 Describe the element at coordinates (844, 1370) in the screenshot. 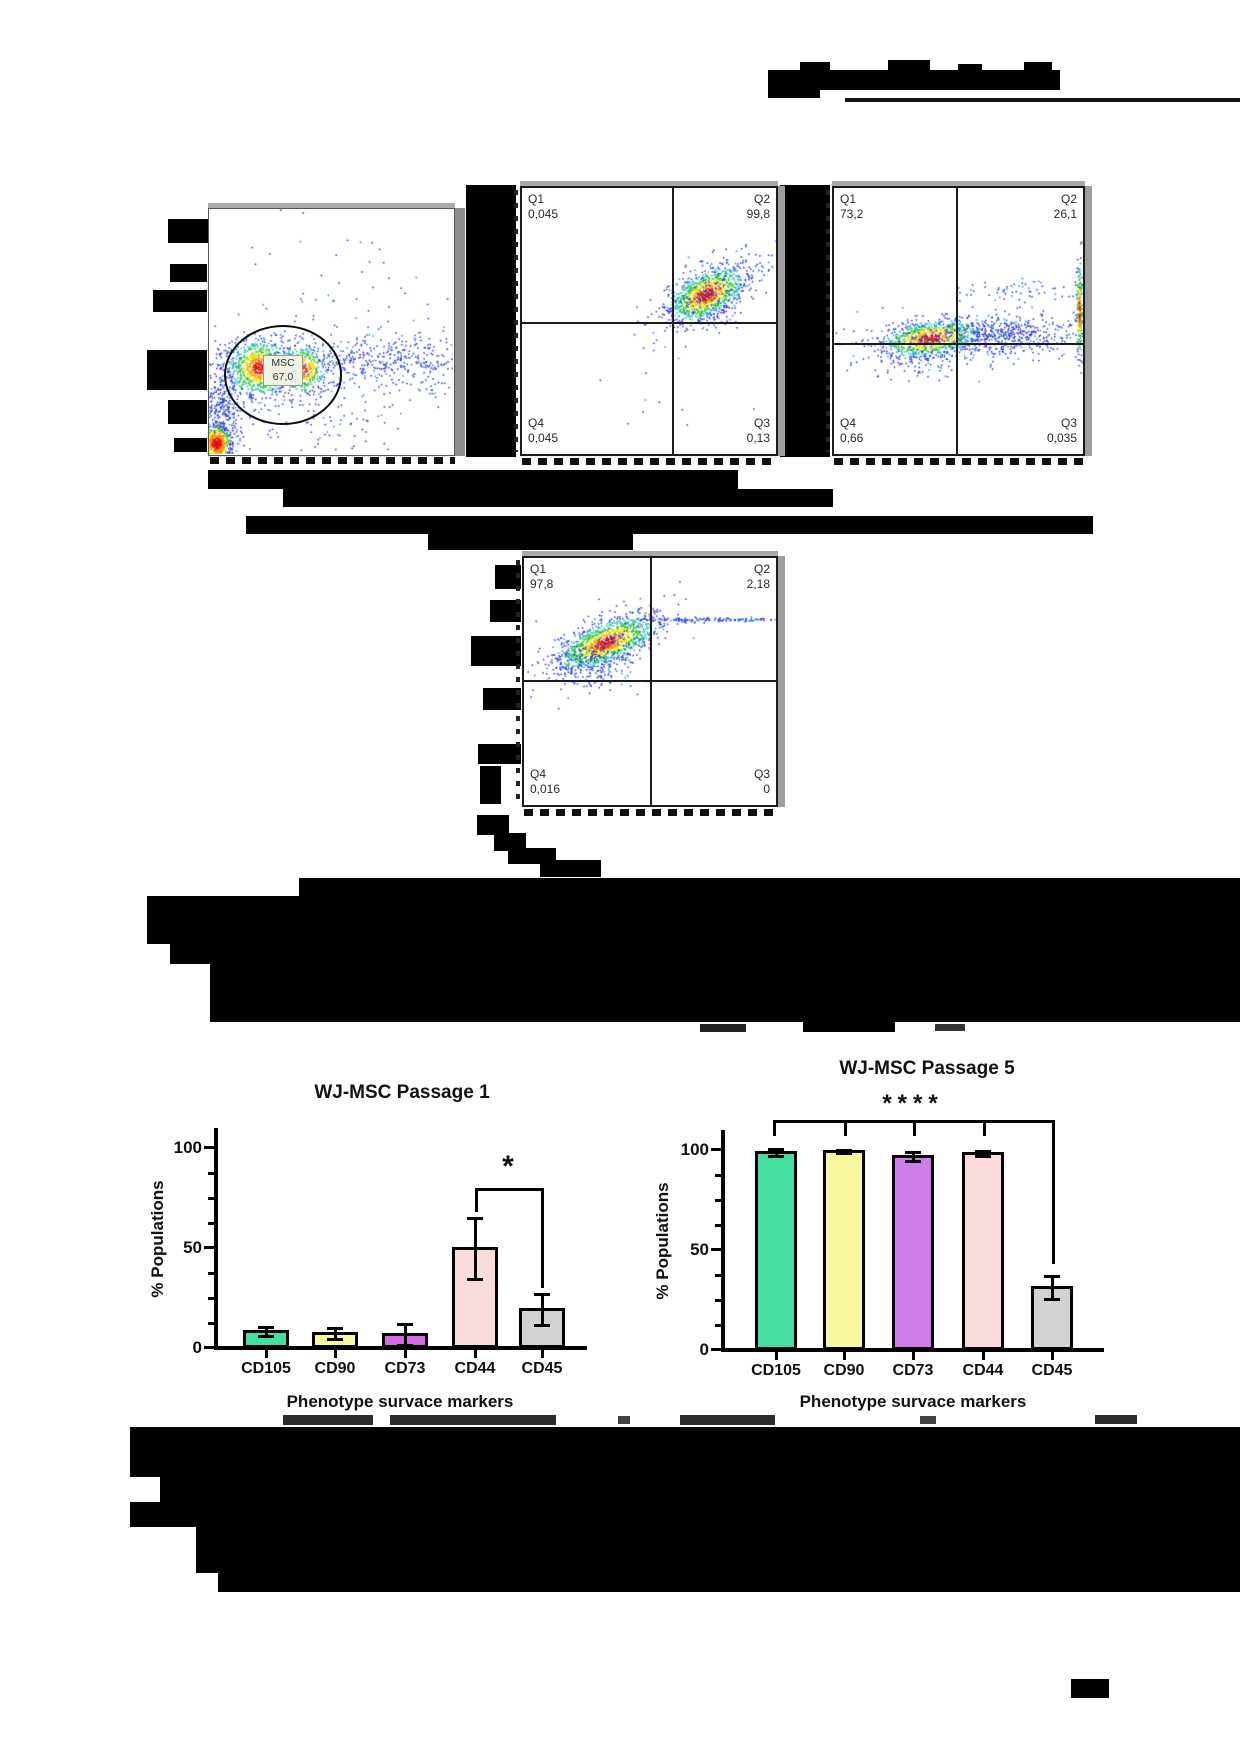

I see `x-tick-label-cd90: CD90` at that location.